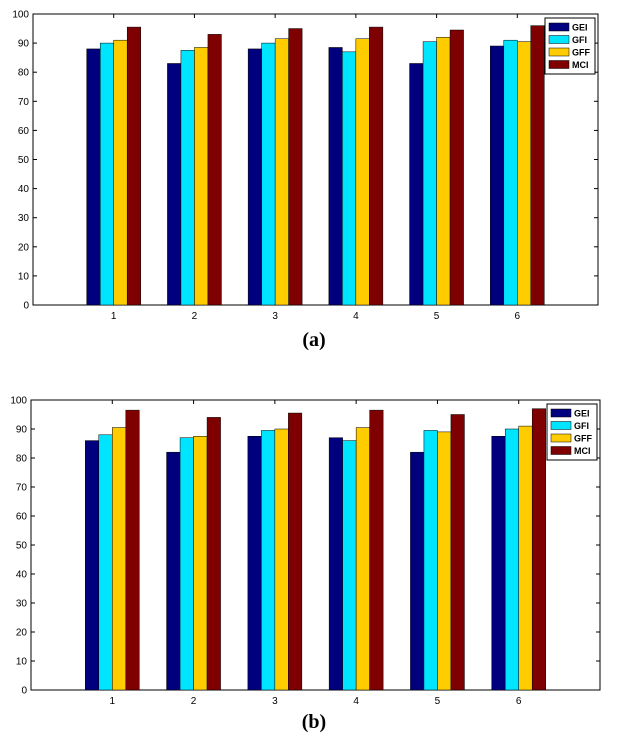 This screenshot has width=629, height=740. What do you see at coordinates (24, 131) in the screenshot?
I see `y-tick-label: 60` at bounding box center [24, 131].